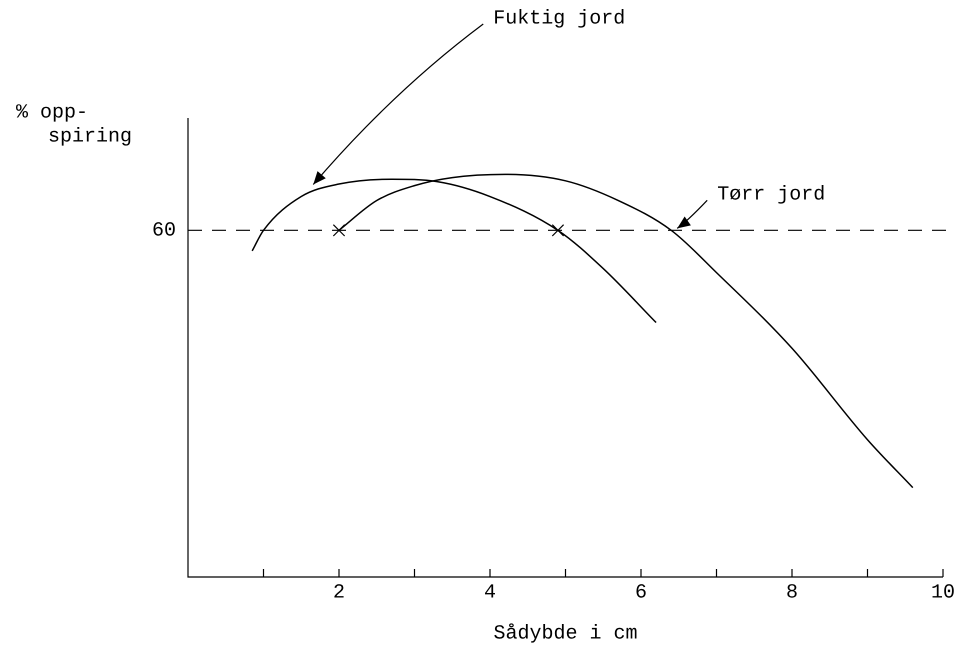 This screenshot has width=975, height=665. What do you see at coordinates (164, 231) in the screenshot?
I see `text: 60` at bounding box center [164, 231].